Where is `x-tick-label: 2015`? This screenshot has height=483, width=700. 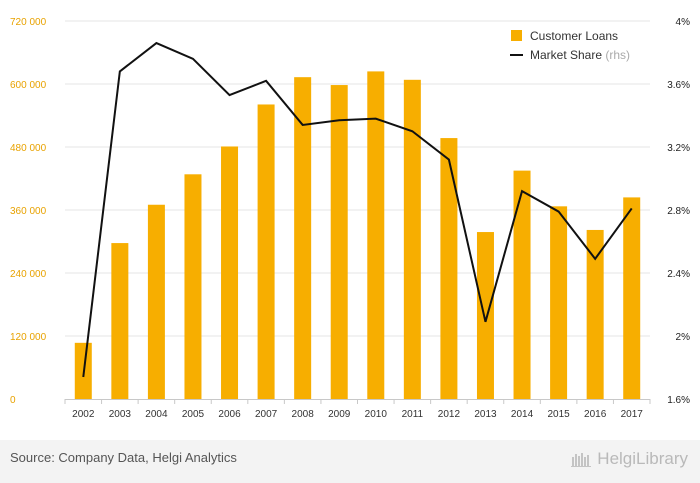 x-tick-label: 2015 is located at coordinates (558, 414).